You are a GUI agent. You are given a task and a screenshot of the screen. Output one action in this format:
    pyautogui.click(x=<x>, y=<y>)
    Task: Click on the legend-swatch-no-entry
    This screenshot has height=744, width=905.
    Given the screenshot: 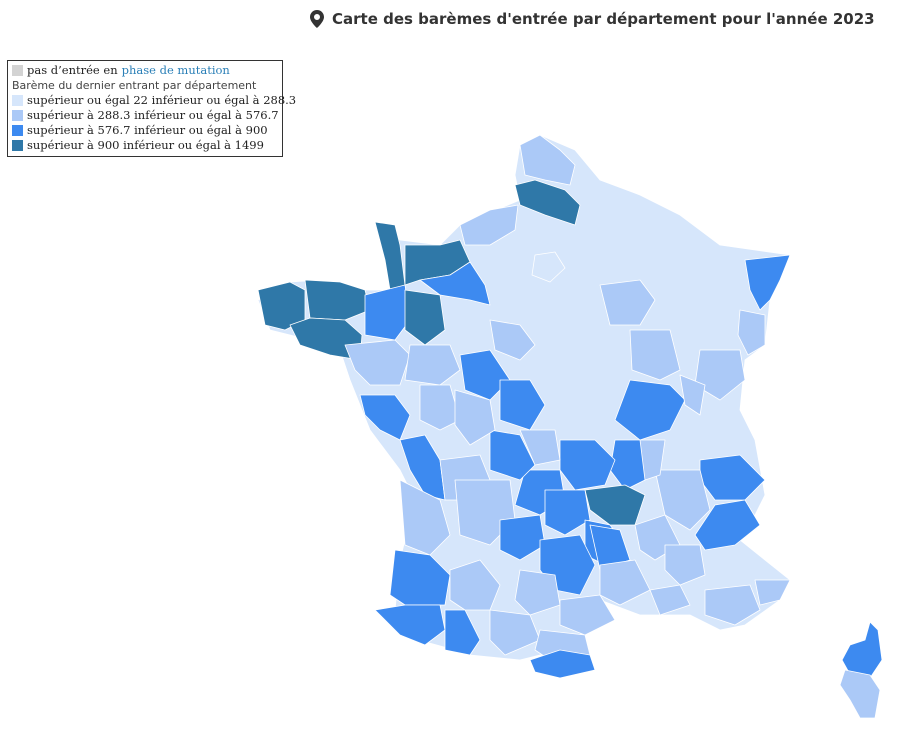 What is the action you would take?
    pyautogui.click(x=17, y=70)
    